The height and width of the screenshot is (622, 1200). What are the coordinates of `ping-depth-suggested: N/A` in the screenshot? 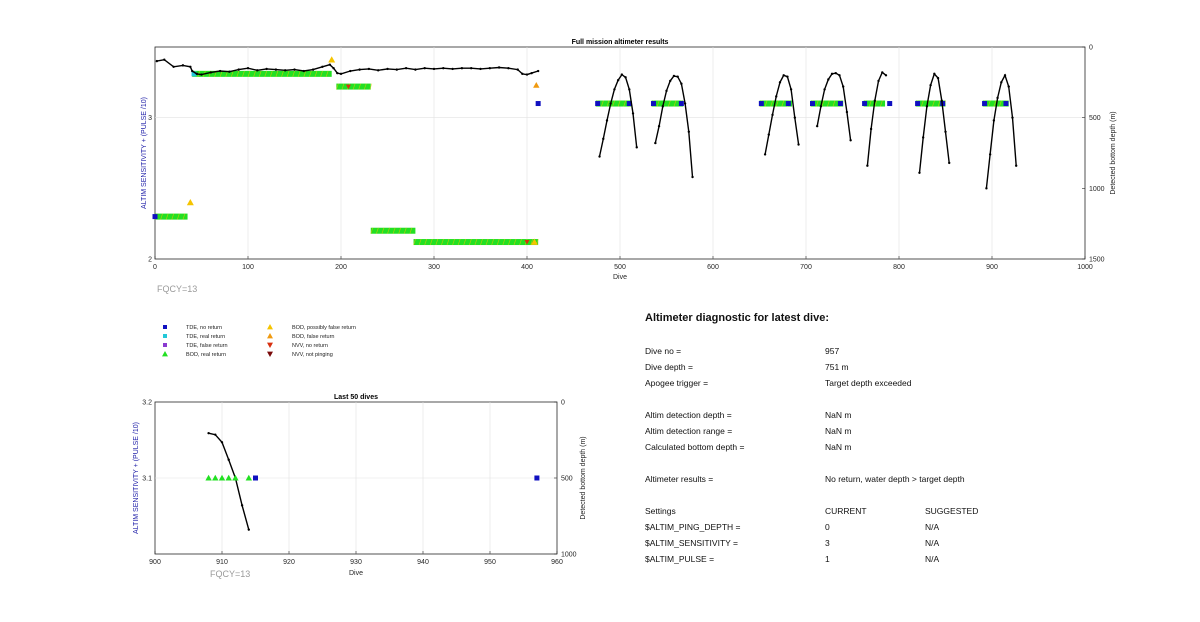 It's located at (932, 527).